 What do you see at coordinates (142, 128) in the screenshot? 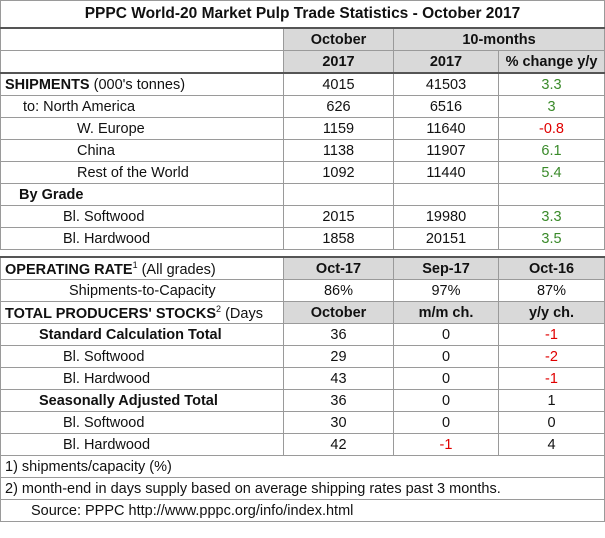
I see `cell: W. Europe` at bounding box center [142, 128].